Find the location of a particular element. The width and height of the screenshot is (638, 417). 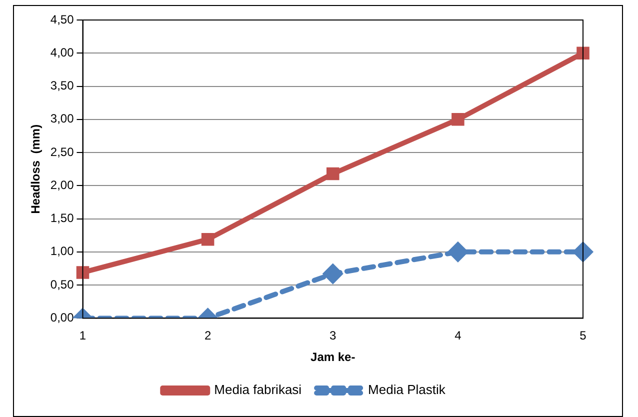

legend-label: Media Plastik is located at coordinates (407, 390).